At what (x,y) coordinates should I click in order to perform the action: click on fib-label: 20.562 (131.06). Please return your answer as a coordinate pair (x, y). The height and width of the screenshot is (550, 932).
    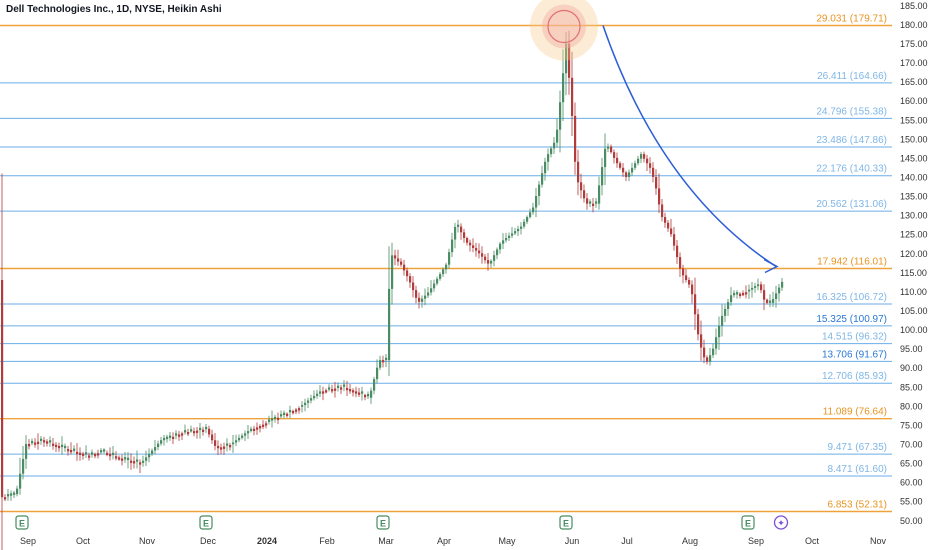
    Looking at the image, I should click on (851, 204).